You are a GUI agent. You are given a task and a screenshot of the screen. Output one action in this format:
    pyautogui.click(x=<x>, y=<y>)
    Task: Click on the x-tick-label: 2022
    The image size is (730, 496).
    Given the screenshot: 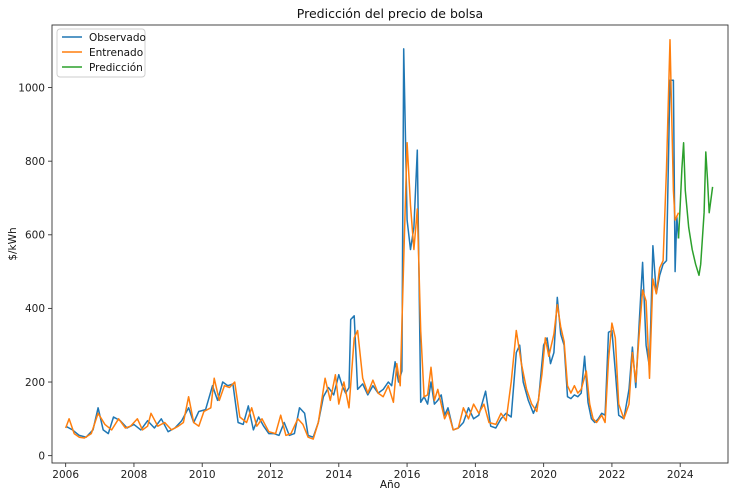 What is the action you would take?
    pyautogui.click(x=612, y=475)
    